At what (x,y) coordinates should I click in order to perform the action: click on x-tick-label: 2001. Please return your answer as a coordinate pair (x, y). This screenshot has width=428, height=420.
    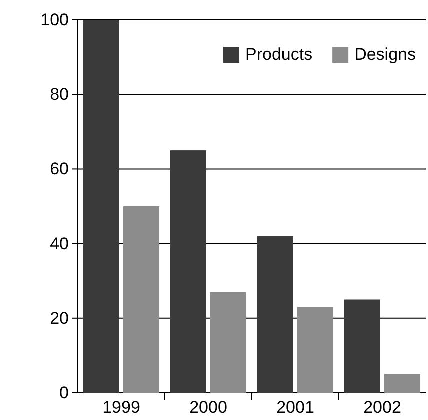
    Looking at the image, I should click on (295, 407).